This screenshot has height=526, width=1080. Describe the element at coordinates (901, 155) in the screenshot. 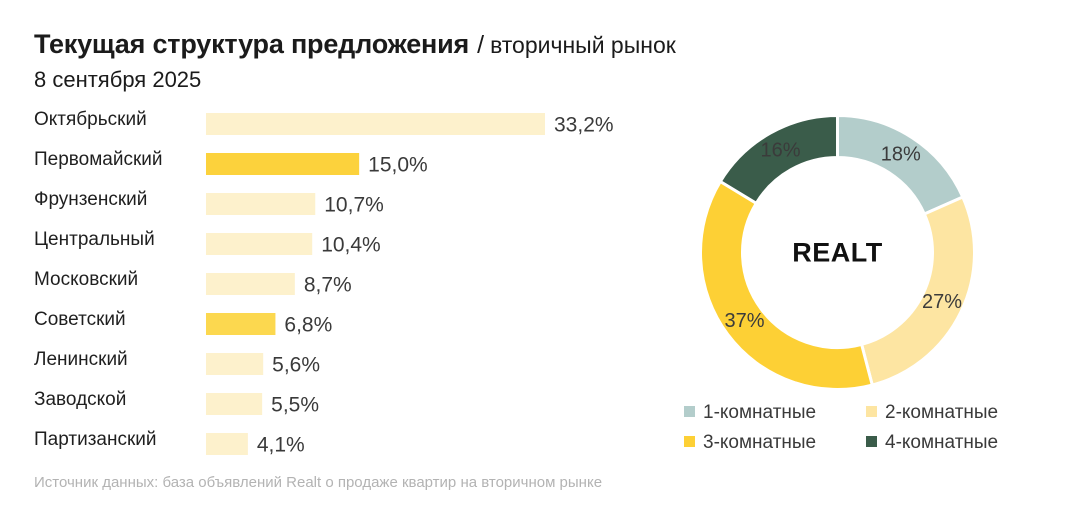

I see `slice-value-label: 18%` at that location.